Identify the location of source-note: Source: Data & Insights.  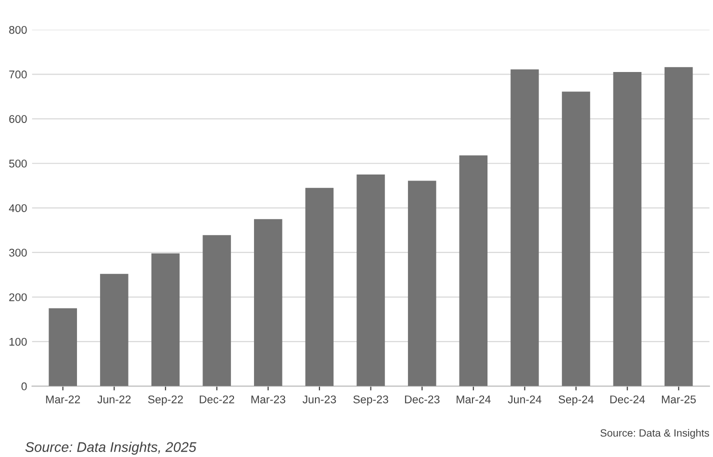
(655, 434).